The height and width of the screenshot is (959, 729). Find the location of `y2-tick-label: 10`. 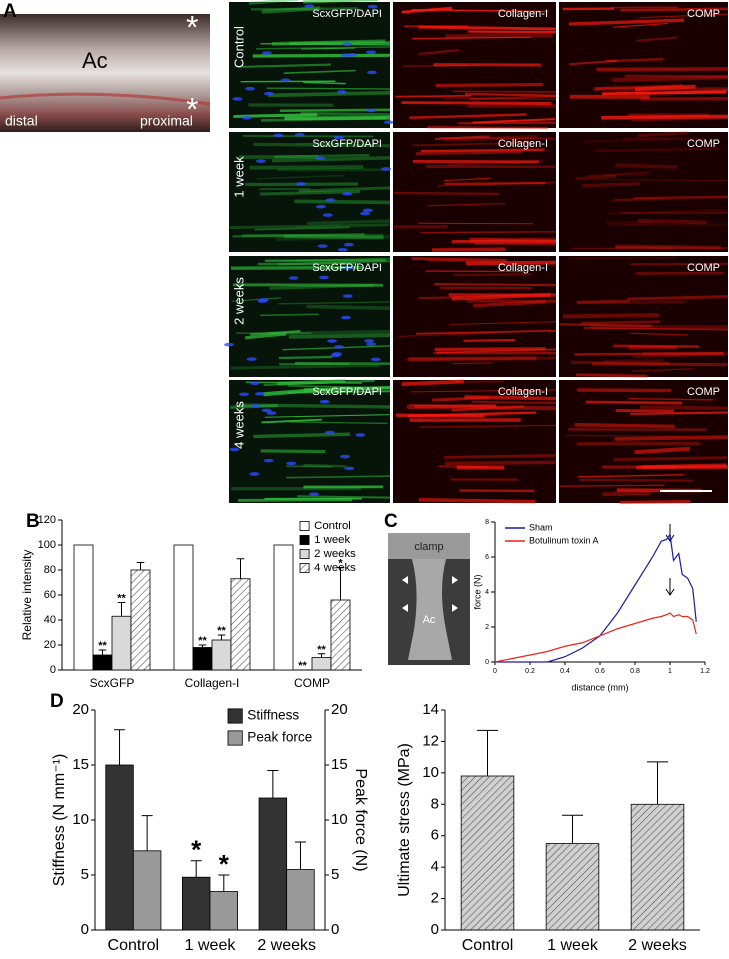

y2-tick-label: 10 is located at coordinates (339, 819).